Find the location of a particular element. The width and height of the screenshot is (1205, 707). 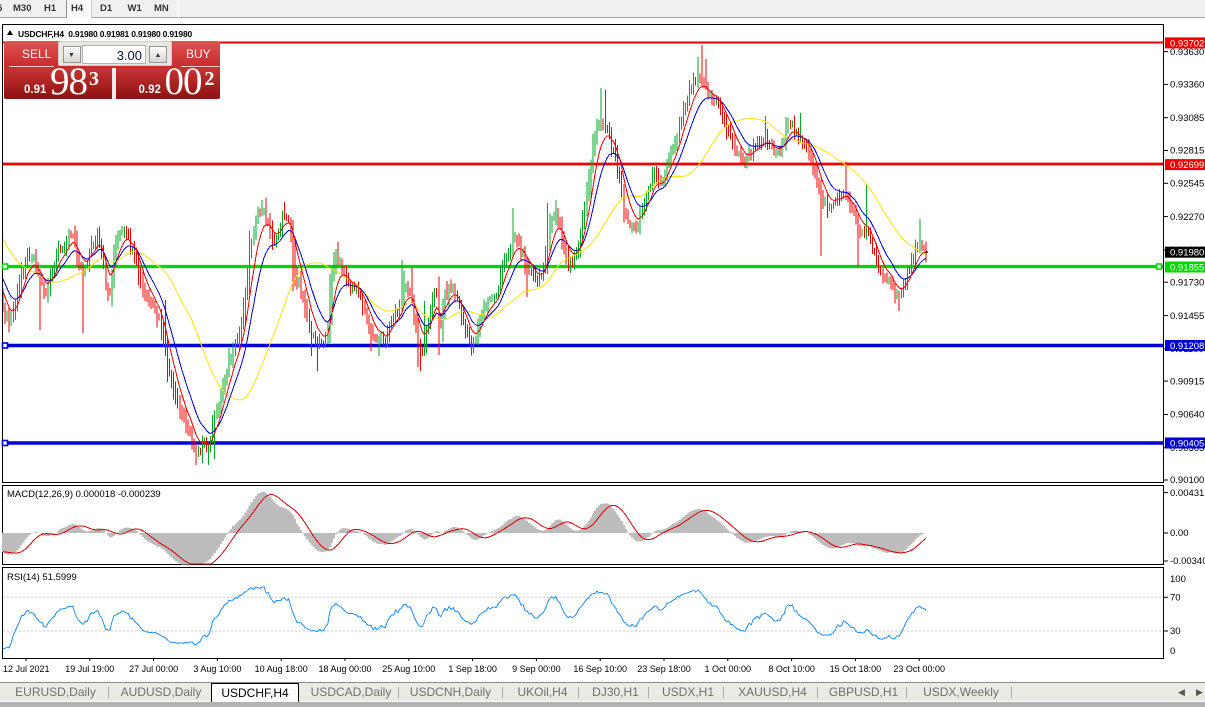

svg-text: 23 Oct 00:00 is located at coordinates (919, 669).